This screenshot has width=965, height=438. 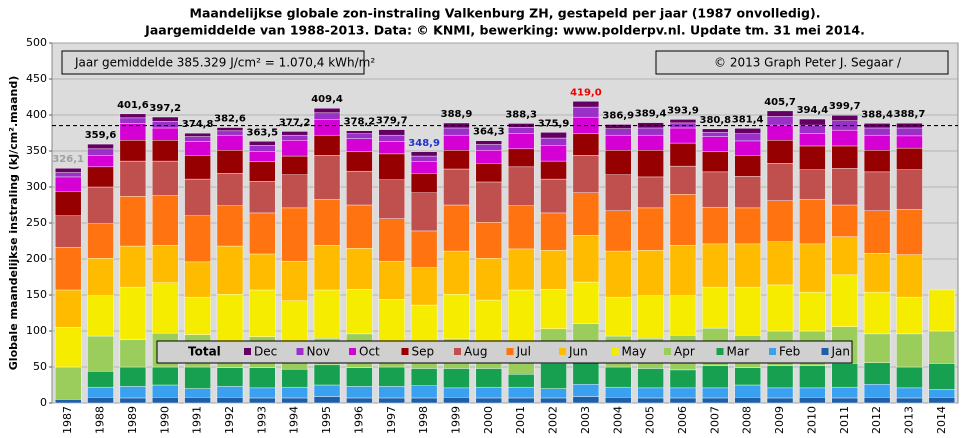 I want to click on y-tick-label: 300, so click(x=36, y=186).